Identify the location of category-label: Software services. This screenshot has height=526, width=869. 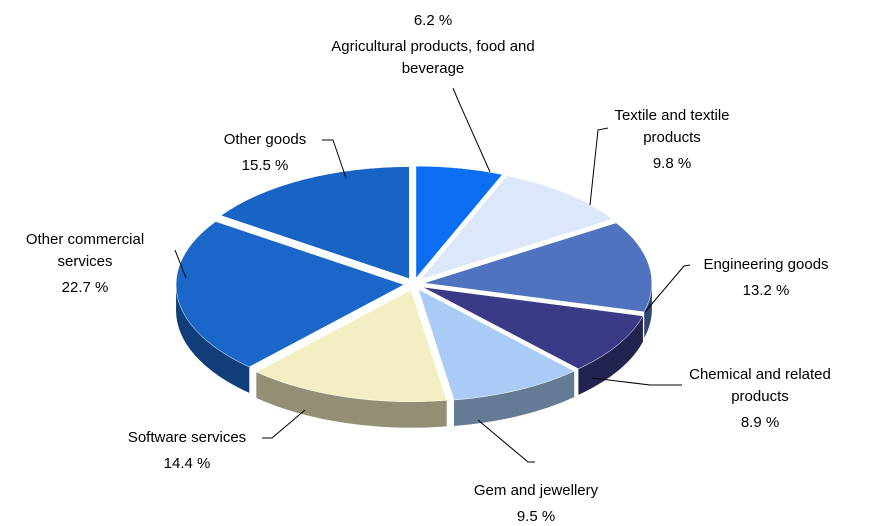
(187, 437).